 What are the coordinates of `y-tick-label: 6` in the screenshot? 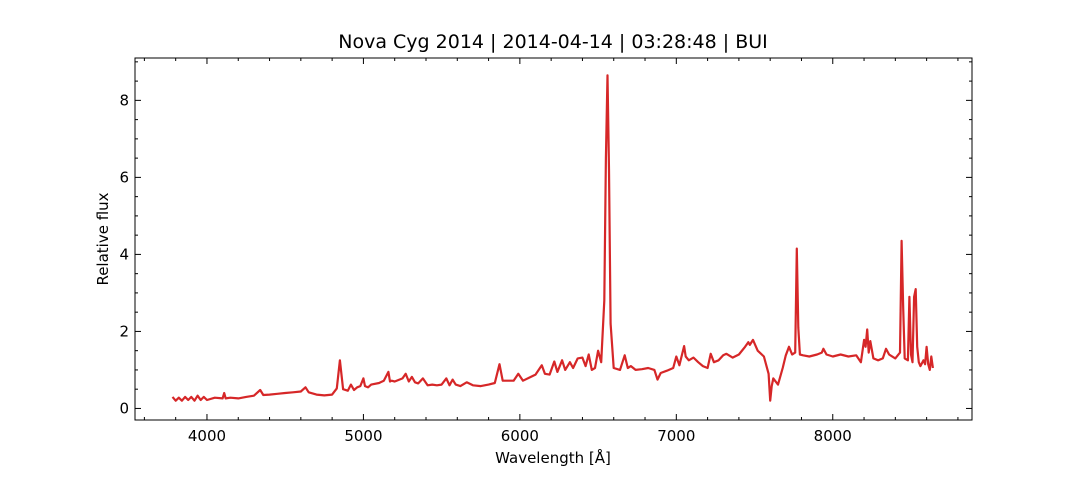 It's located at (124, 177).